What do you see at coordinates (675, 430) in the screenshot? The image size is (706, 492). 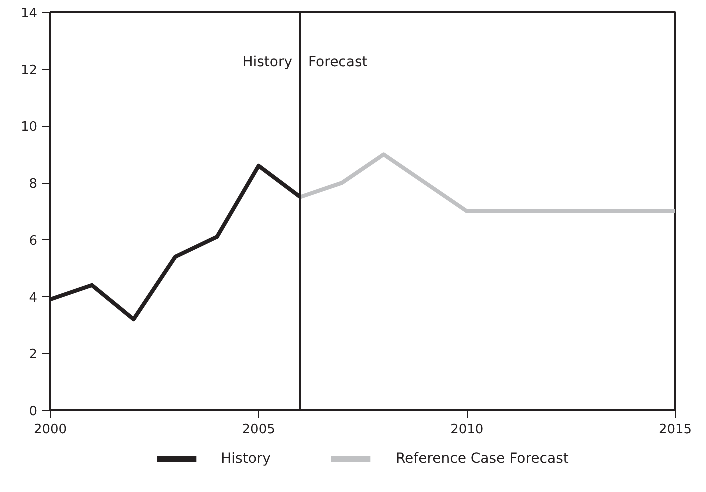 I see `x-tick-label: 2015` at bounding box center [675, 430].